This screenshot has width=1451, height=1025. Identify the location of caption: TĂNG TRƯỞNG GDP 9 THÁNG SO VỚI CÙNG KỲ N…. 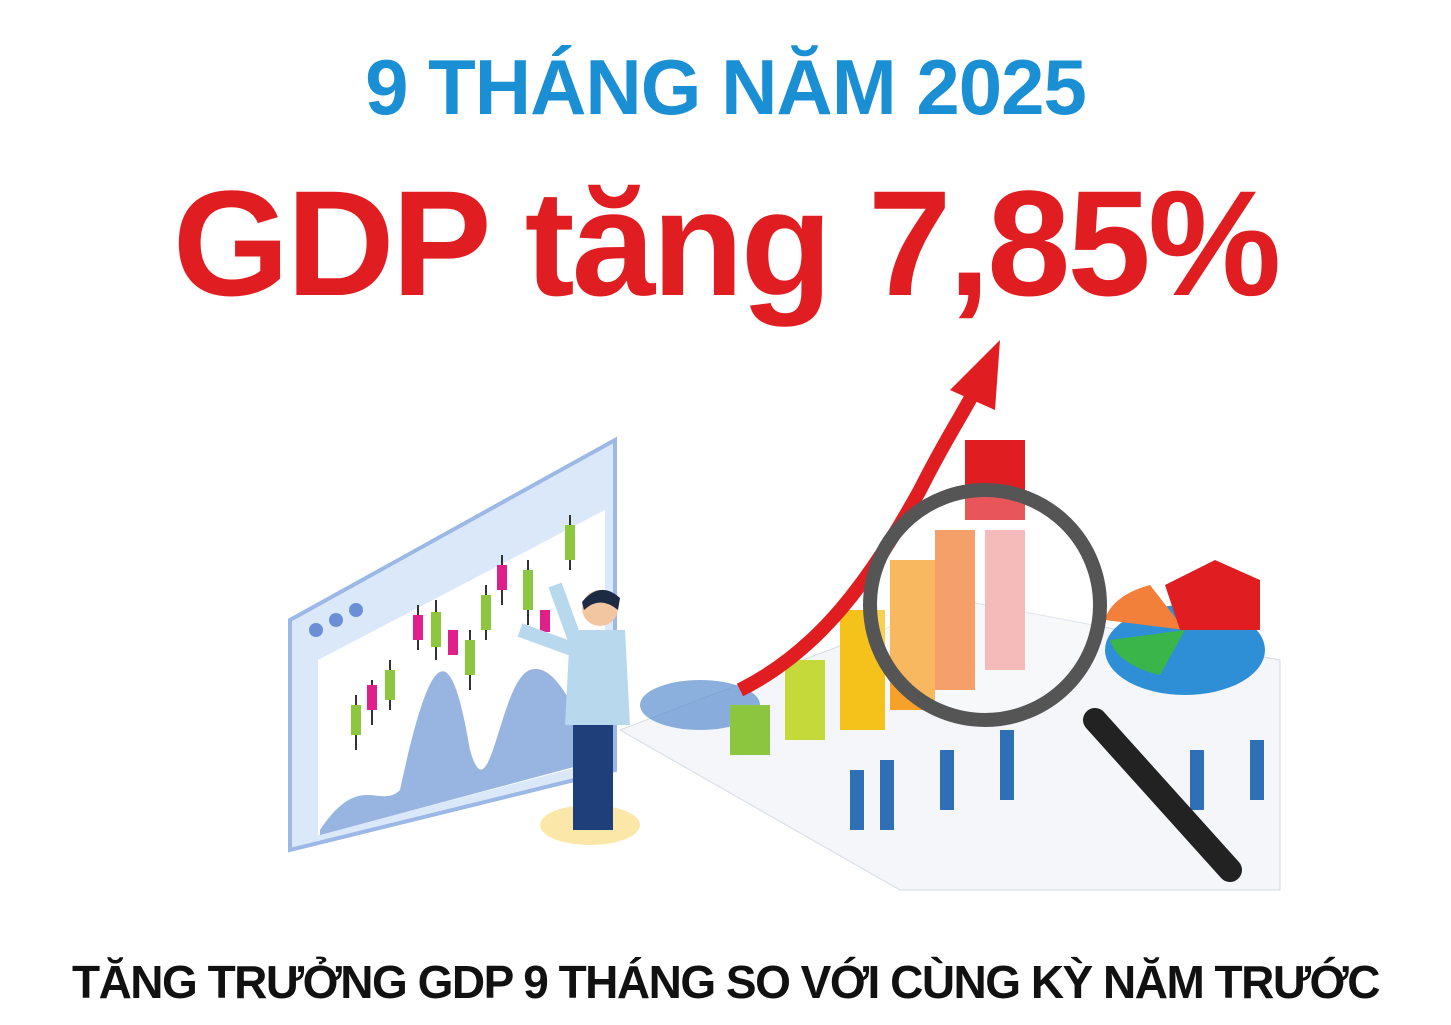
(726, 982).